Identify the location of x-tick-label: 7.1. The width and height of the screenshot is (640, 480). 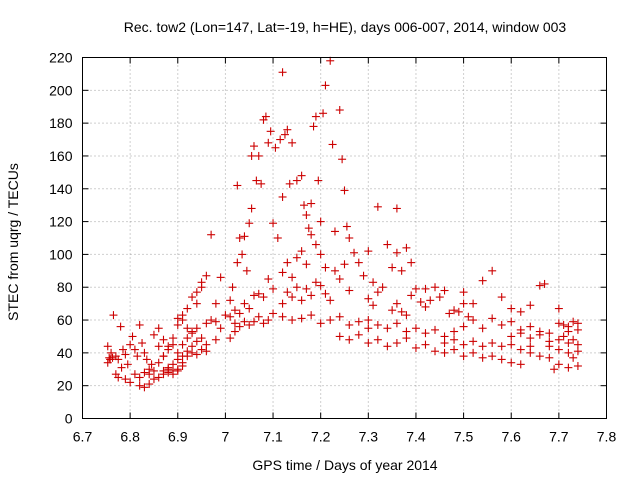
(273, 437).